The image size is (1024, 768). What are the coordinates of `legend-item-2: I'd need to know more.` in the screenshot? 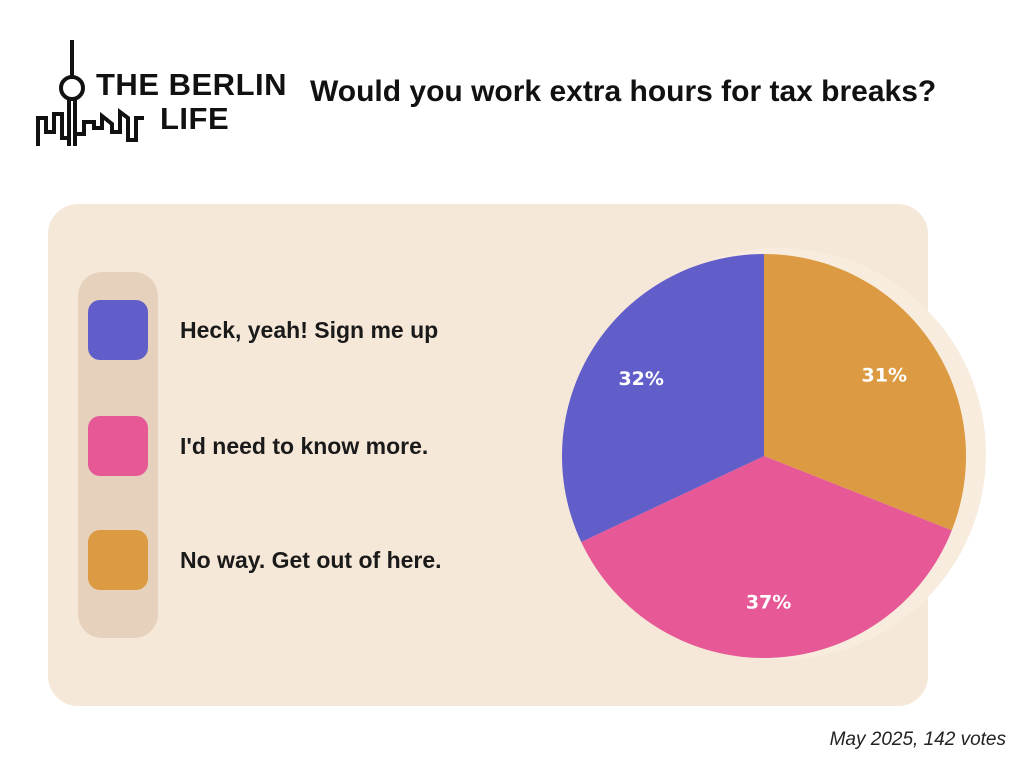 It's located at (288, 446).